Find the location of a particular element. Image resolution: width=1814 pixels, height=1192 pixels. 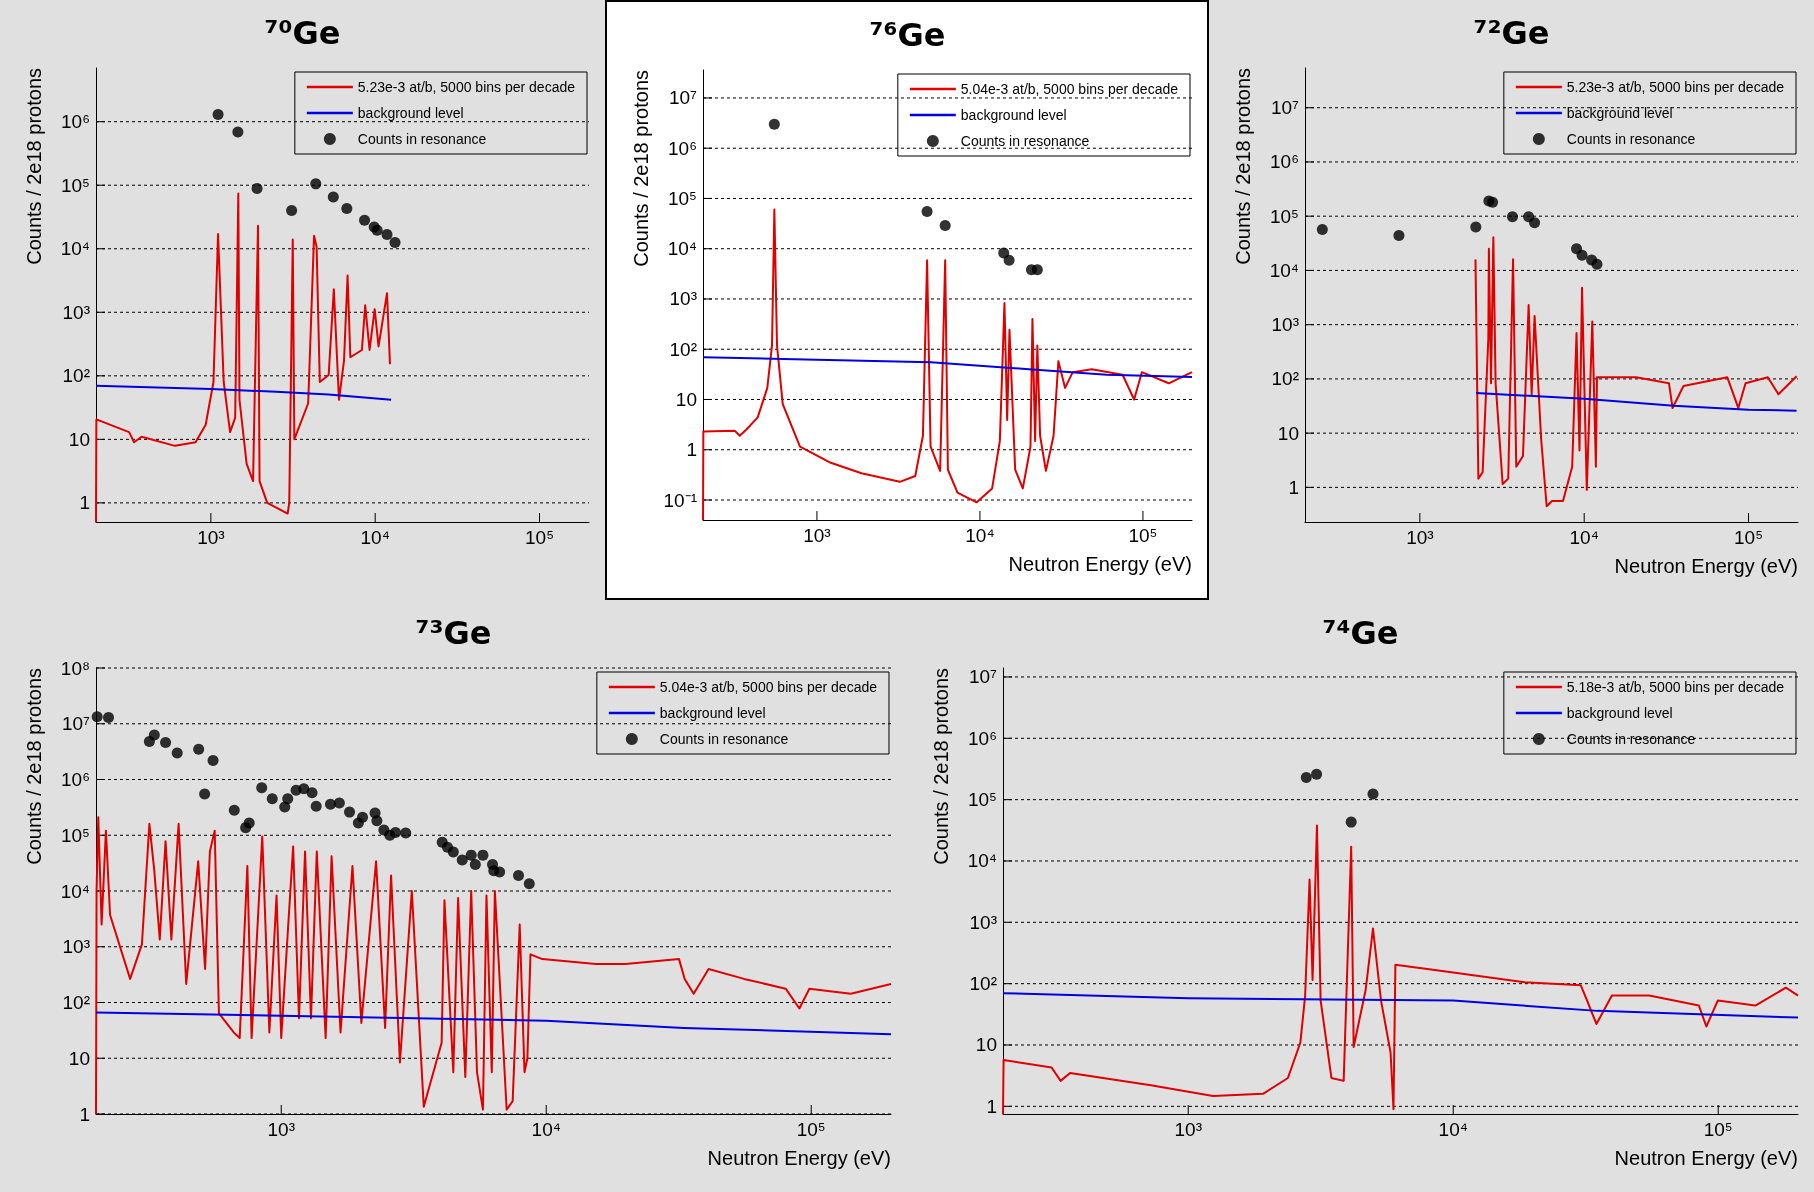

chart-title: ⁷³Ge is located at coordinates (453, 633).